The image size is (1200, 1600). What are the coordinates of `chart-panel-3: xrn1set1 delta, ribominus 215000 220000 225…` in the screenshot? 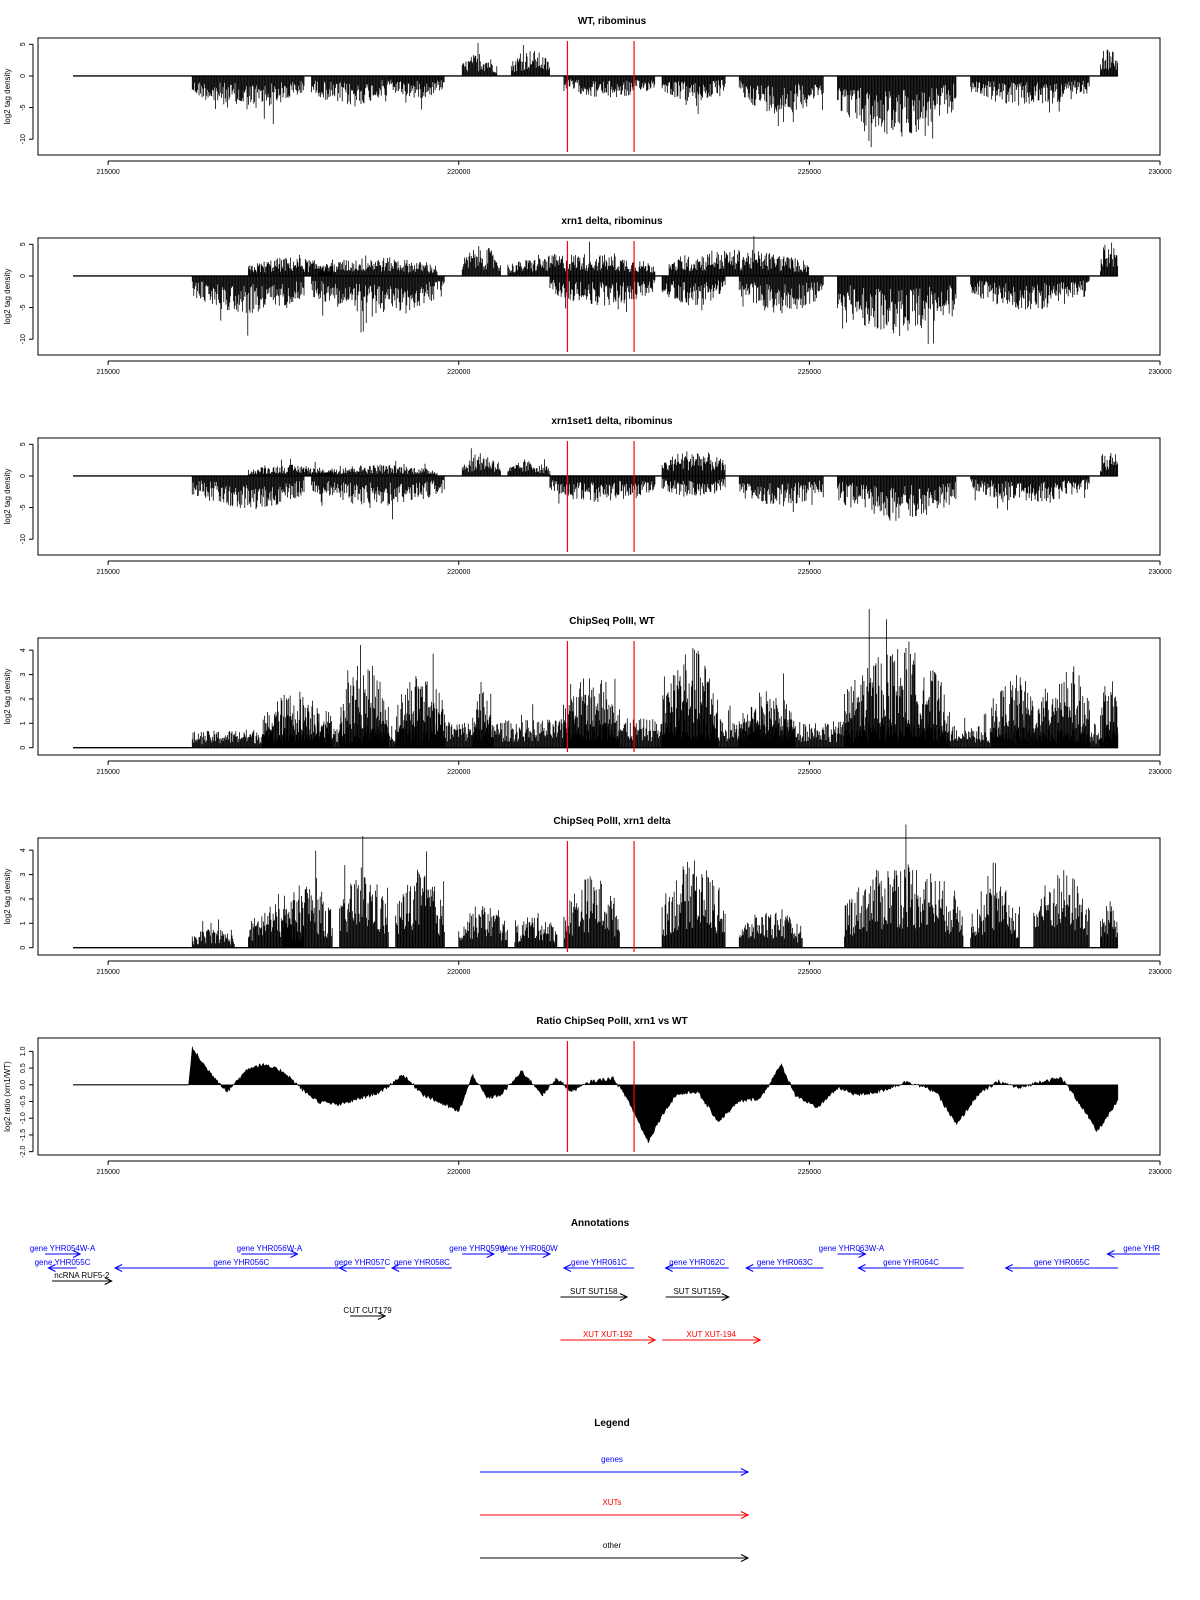 It's located at (587, 496).